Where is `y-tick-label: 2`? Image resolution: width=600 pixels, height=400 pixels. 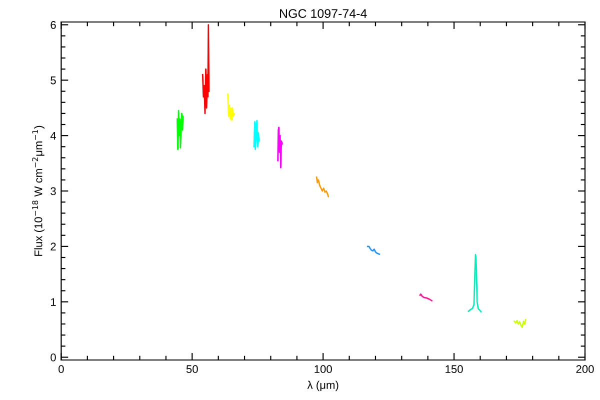 y-tick-label: 2 is located at coordinates (53, 246).